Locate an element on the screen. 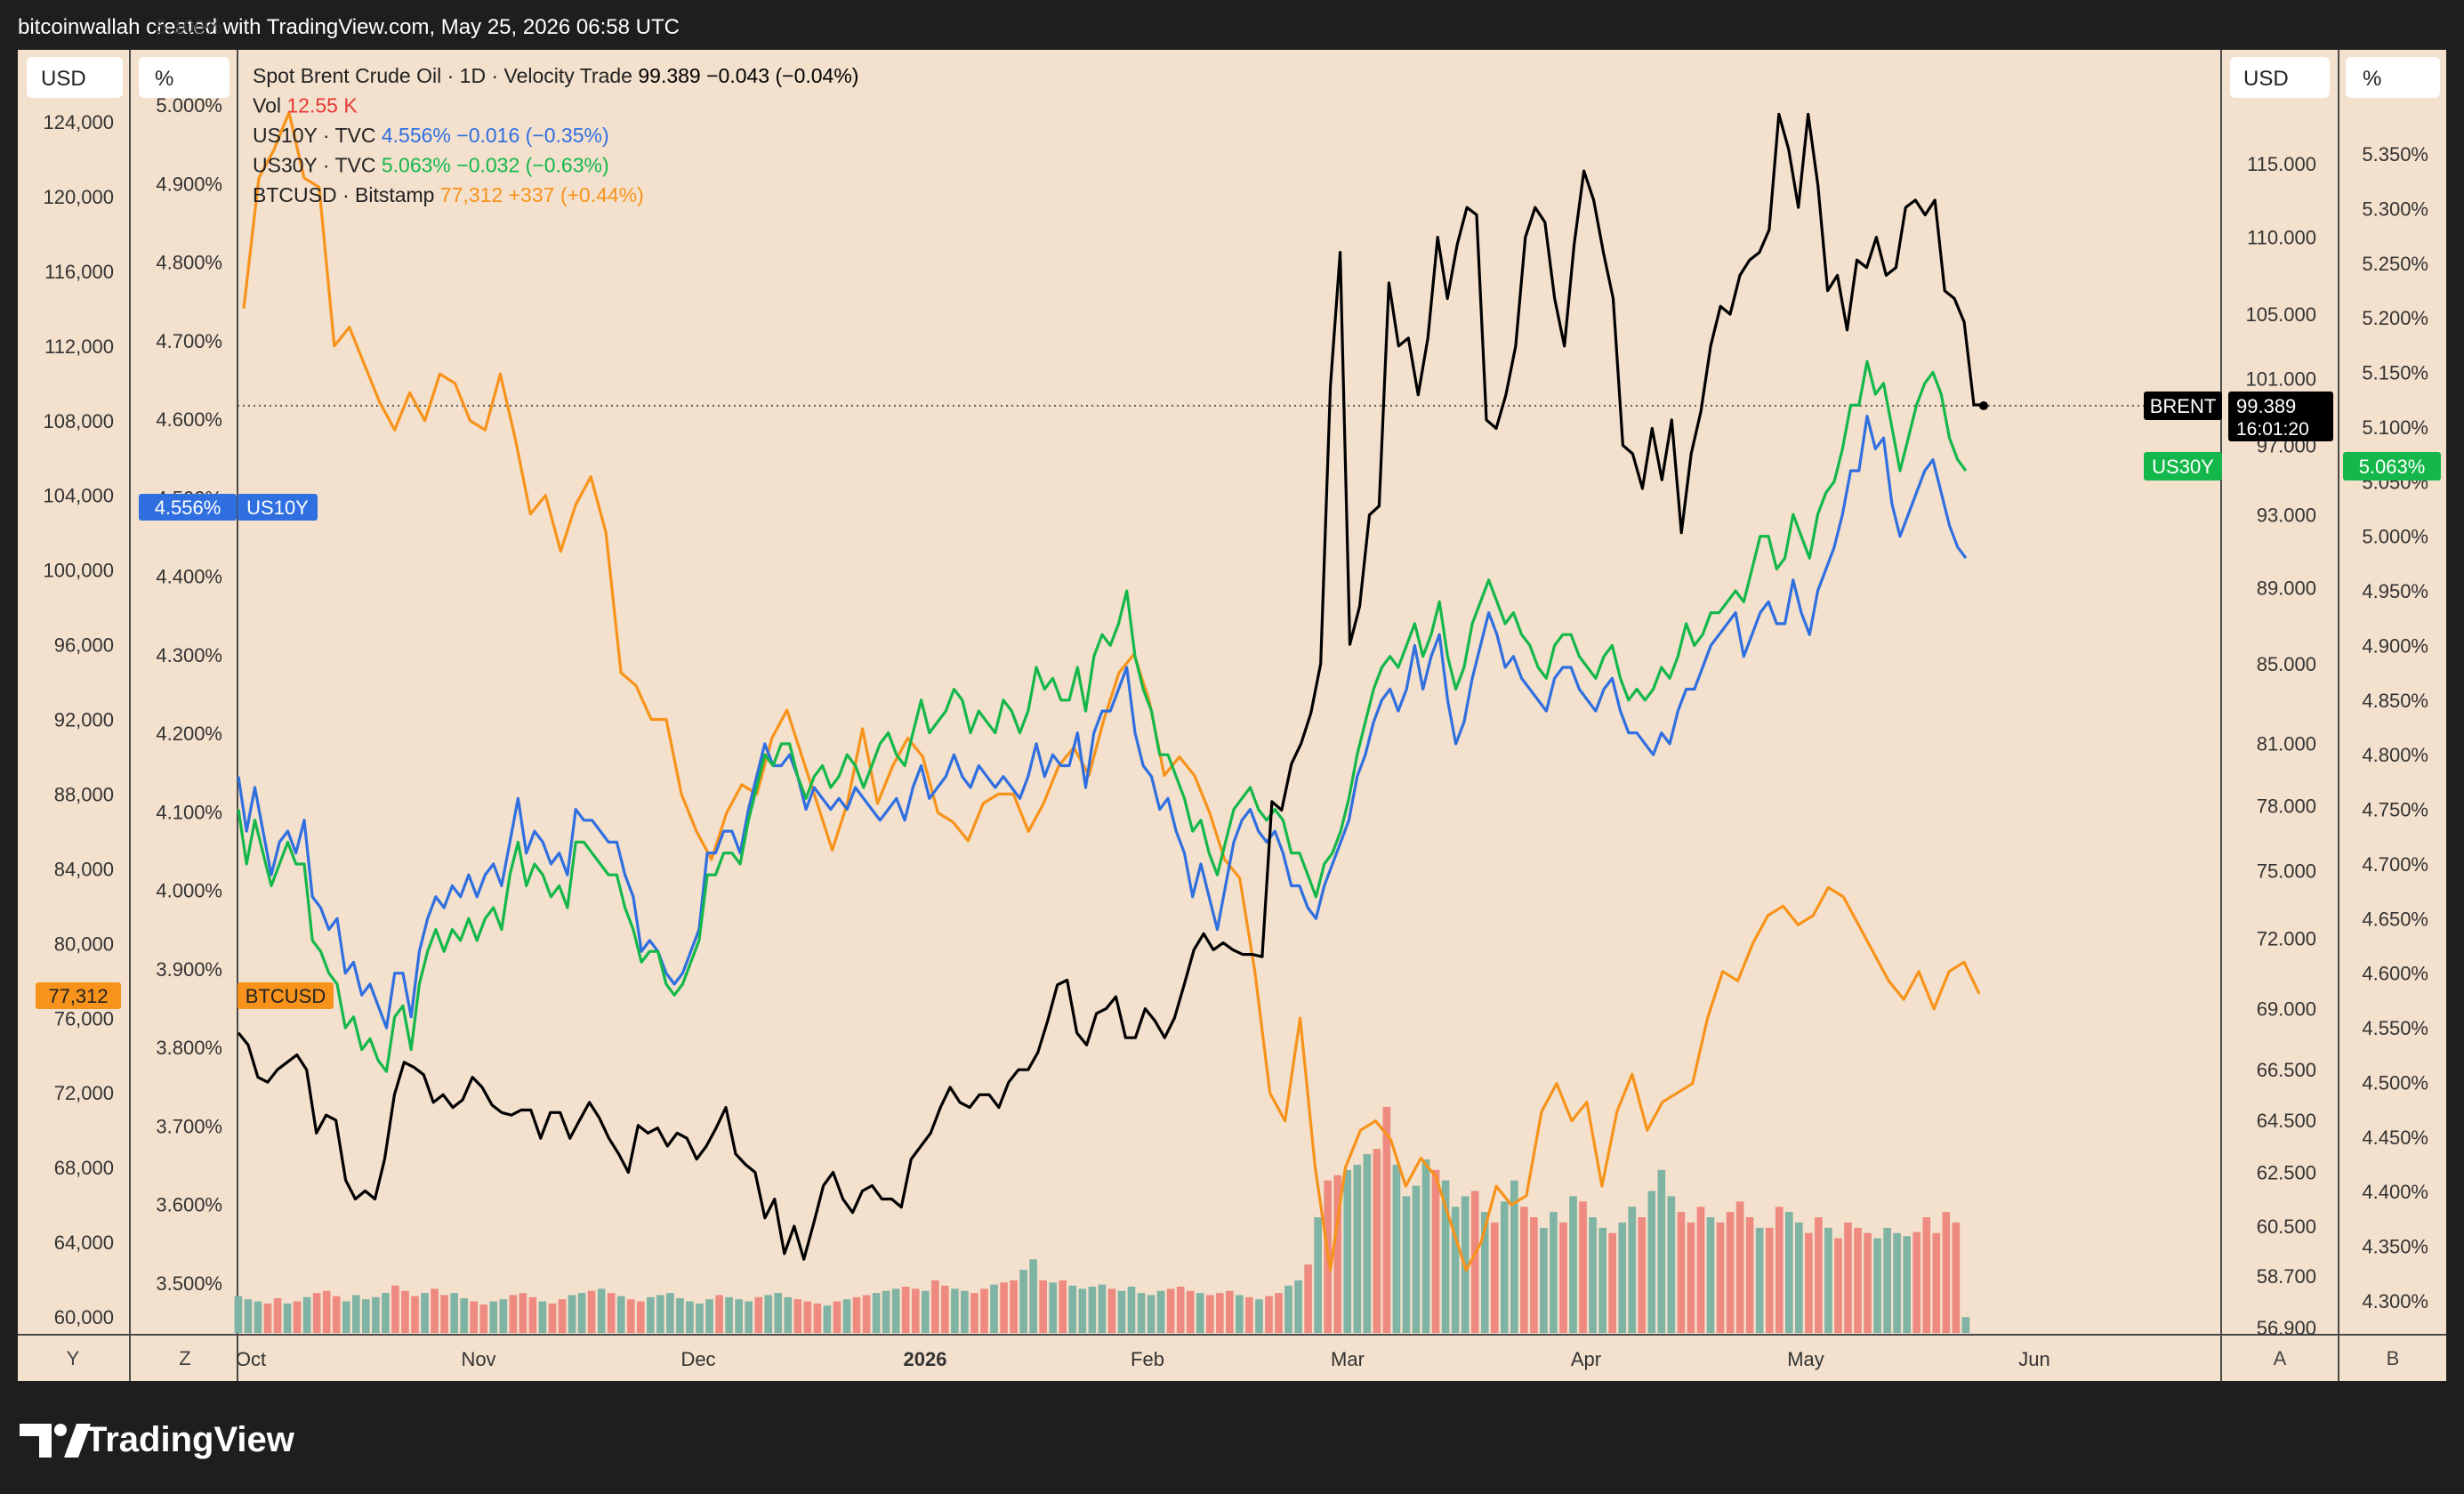 Image resolution: width=2464 pixels, height=1494 pixels. legend-name-4: BTCUSD · Bitstamp is located at coordinates (347, 194).